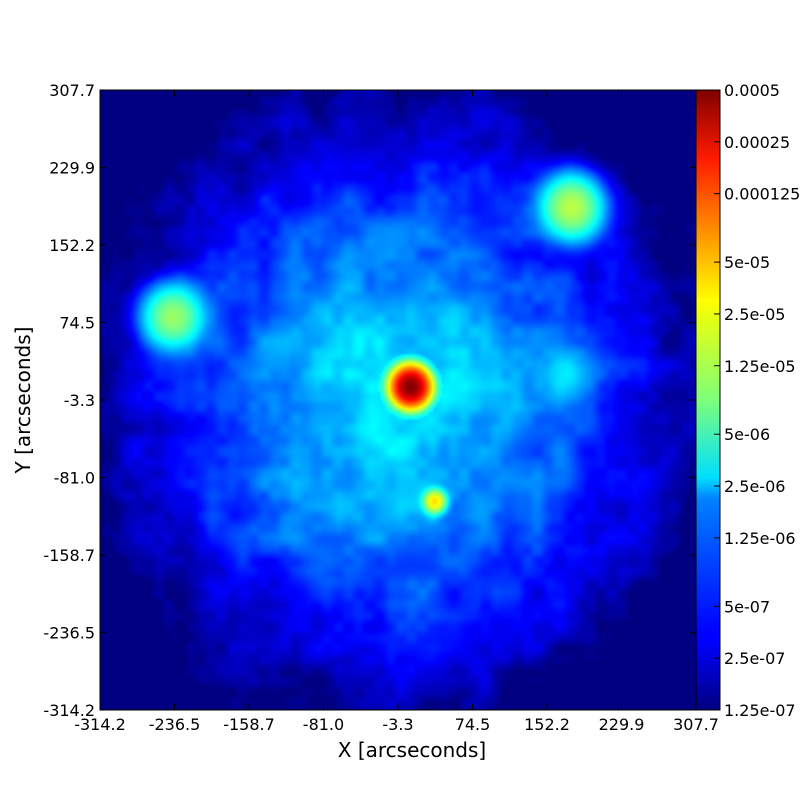  Describe the element at coordinates (747, 434) in the screenshot. I see `colorbar-tick-label: 5e-06` at that location.